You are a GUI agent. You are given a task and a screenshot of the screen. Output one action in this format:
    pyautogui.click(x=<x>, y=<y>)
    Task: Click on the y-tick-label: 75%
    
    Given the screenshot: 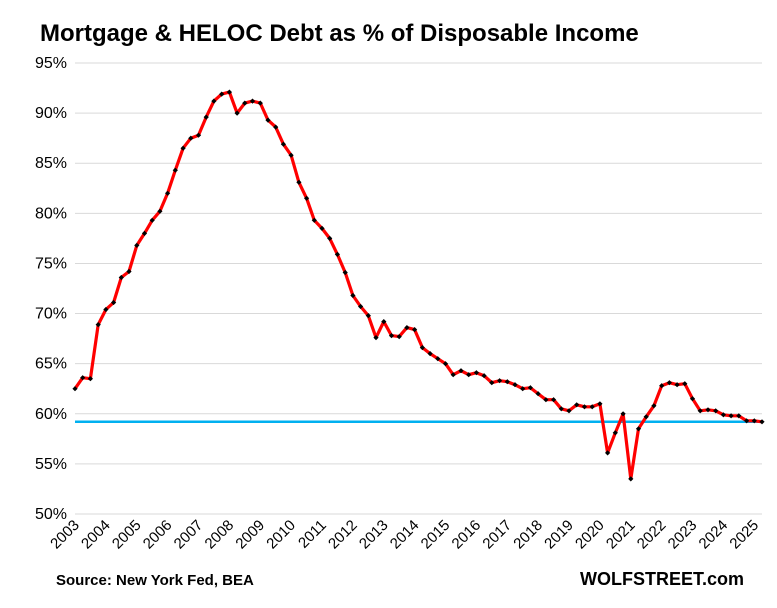 What is the action you would take?
    pyautogui.click(x=51, y=263)
    